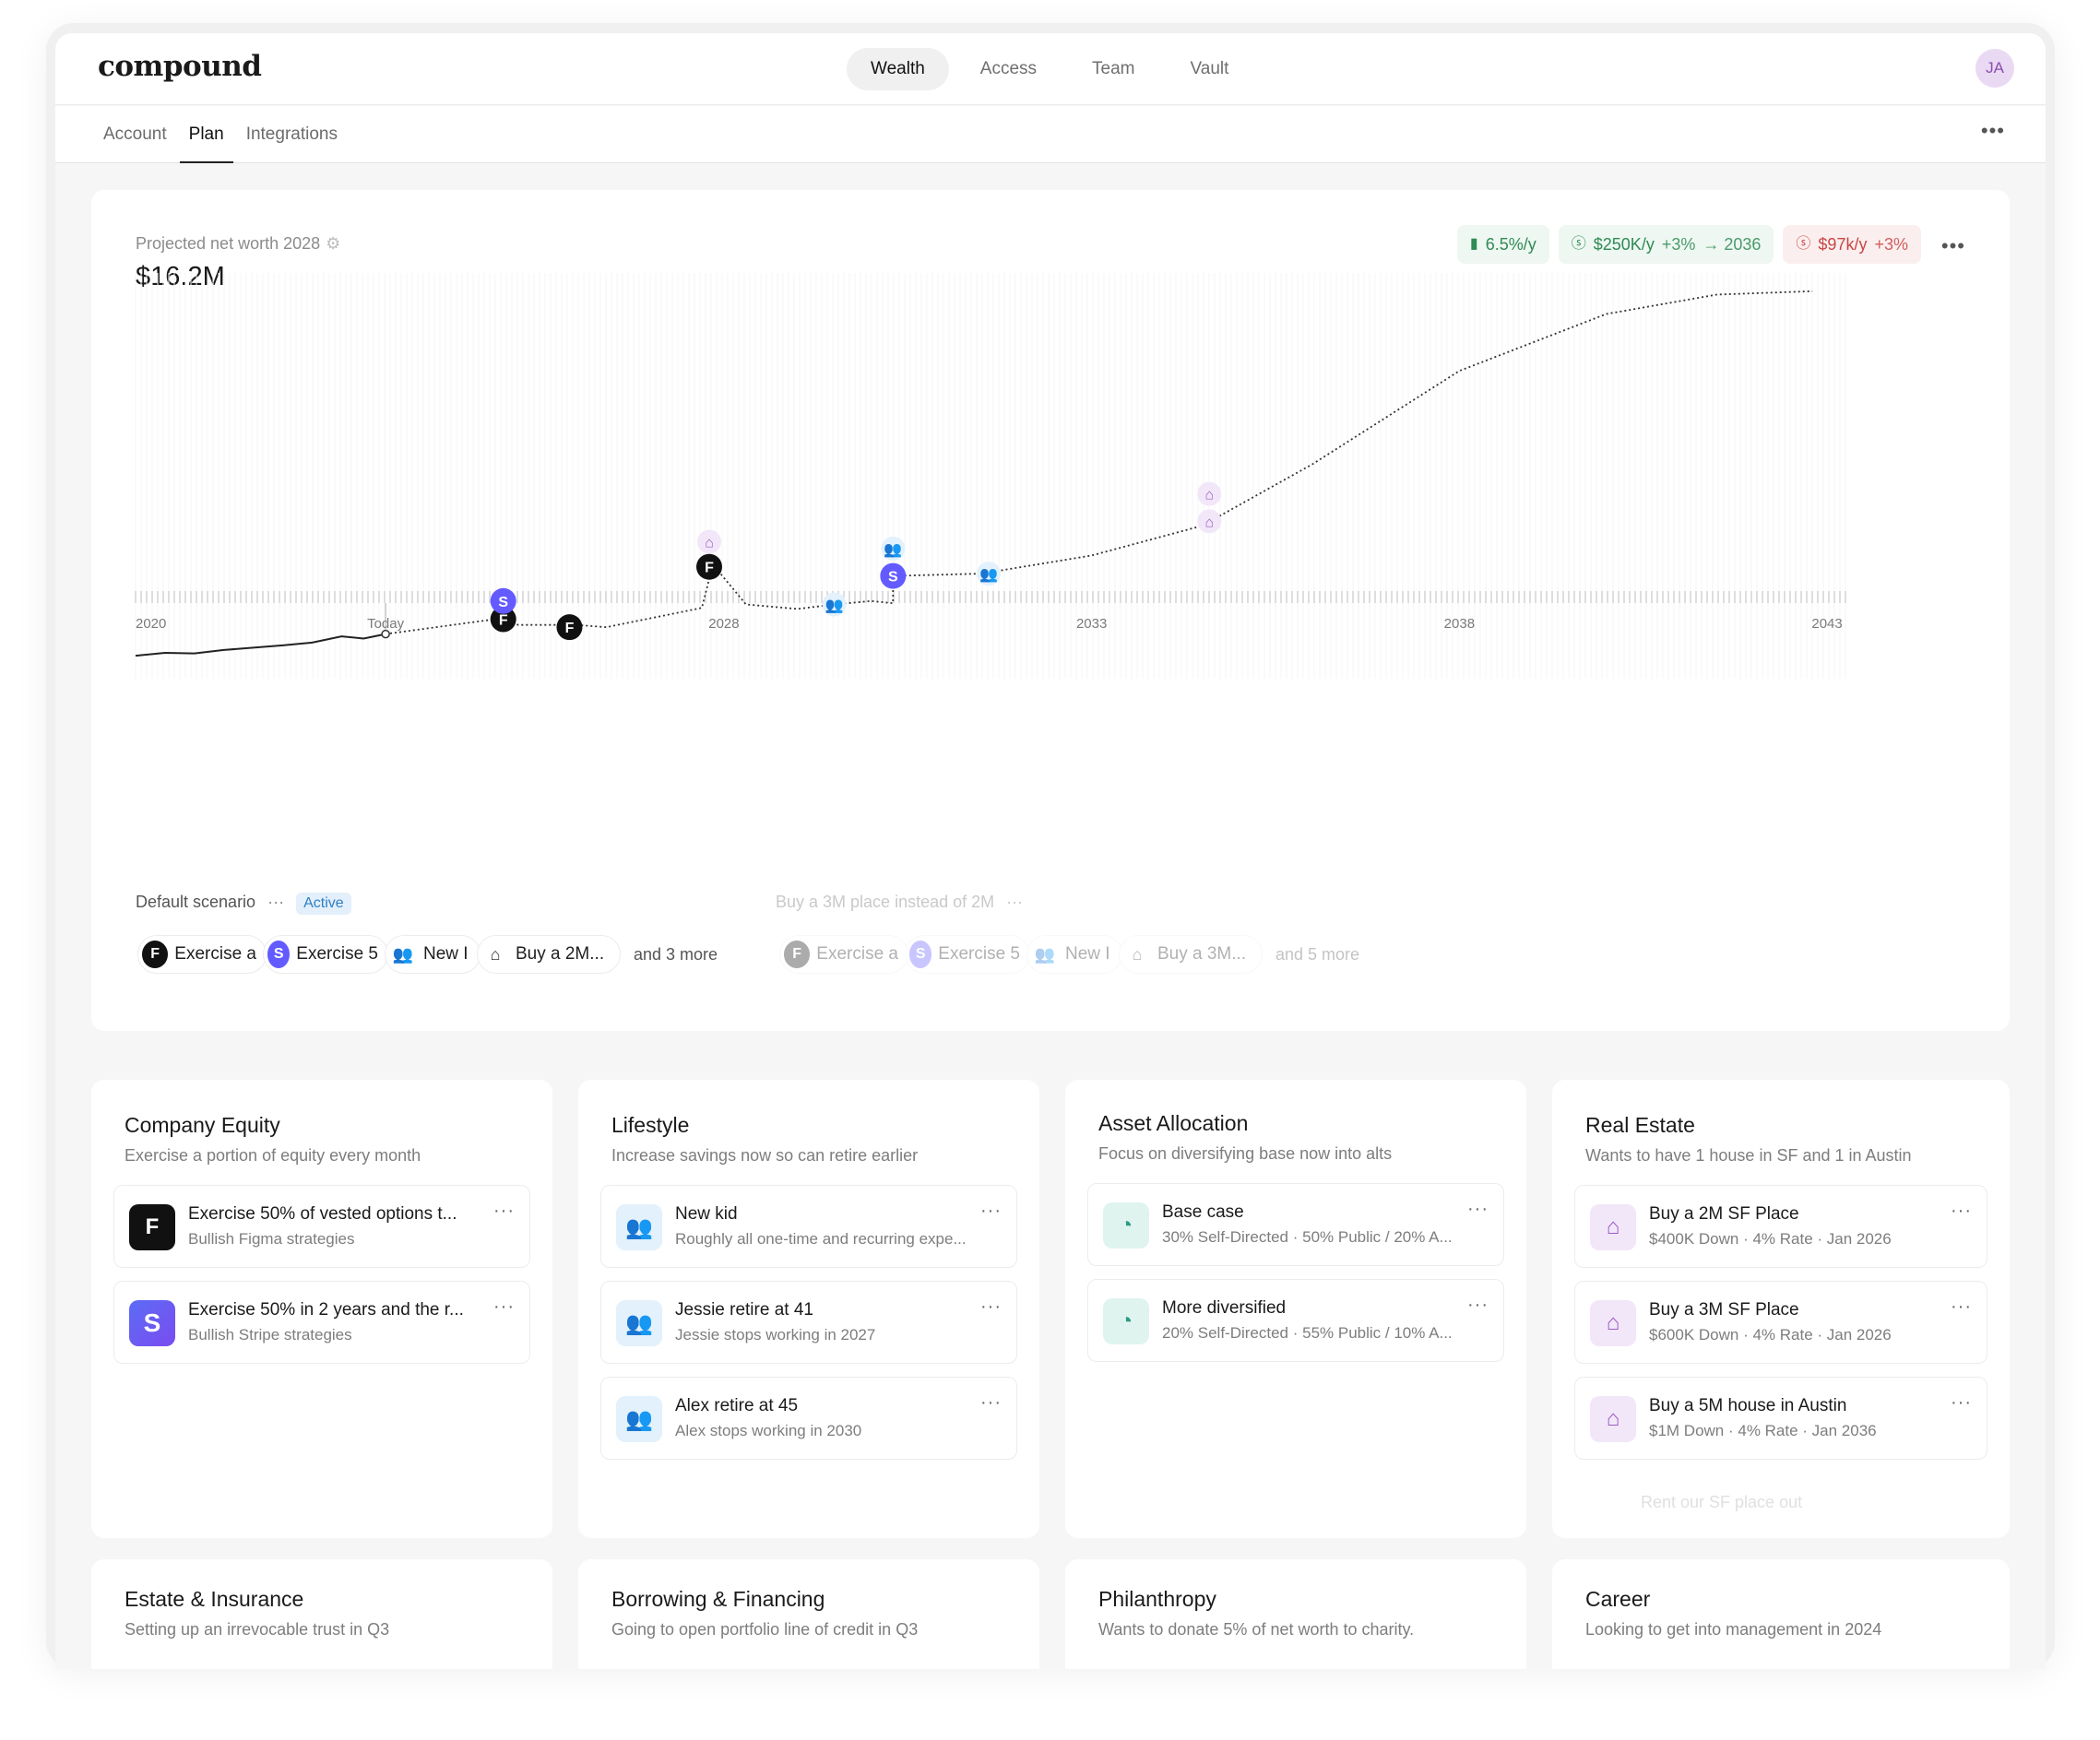 The image size is (2100, 1740). I want to click on item-sub: $1M Down · 4% Rate · Jan 2036, so click(1763, 1430).